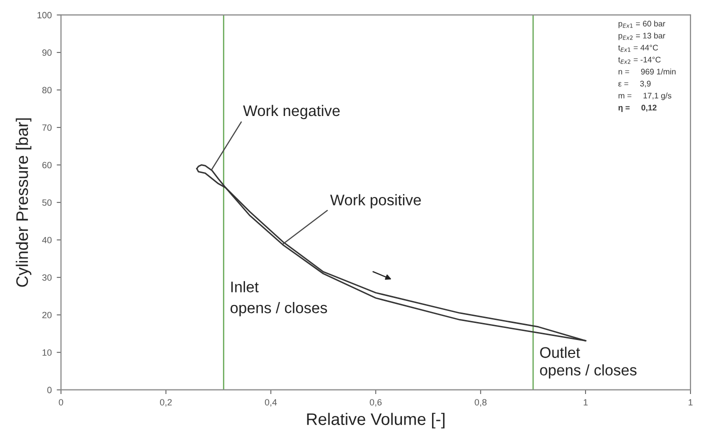 The width and height of the screenshot is (701, 440). Describe the element at coordinates (270, 403) in the screenshot. I see `x-tick-label: 0,4` at that location.